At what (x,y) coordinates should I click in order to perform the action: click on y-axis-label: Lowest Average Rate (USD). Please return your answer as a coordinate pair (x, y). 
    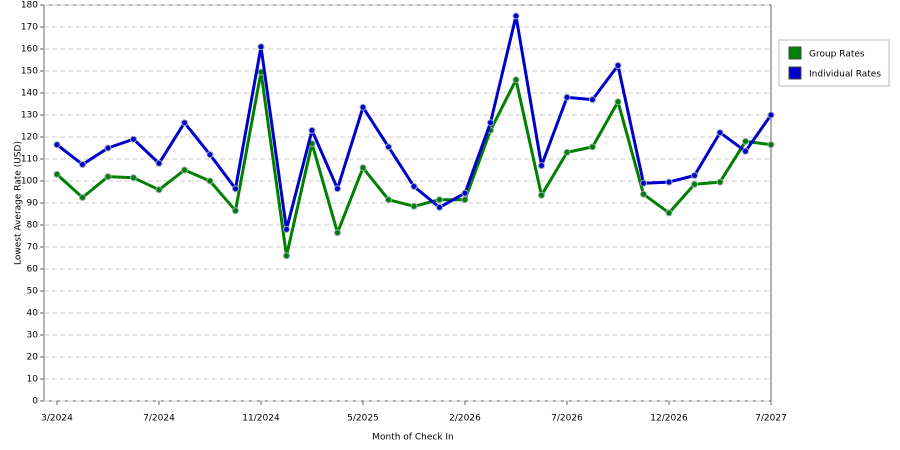
    Looking at the image, I should click on (19, 203).